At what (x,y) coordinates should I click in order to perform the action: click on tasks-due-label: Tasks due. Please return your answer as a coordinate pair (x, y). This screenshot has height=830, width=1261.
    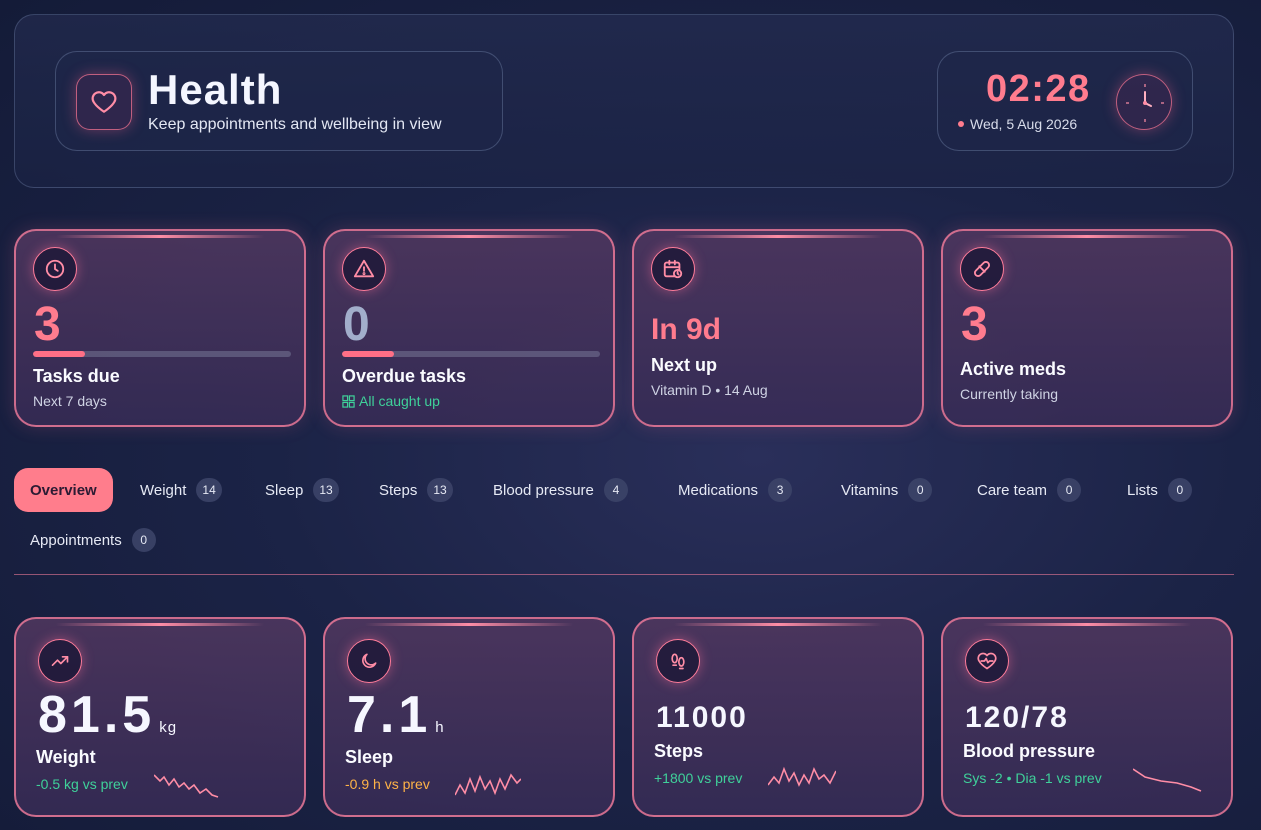
    Looking at the image, I should click on (76, 376).